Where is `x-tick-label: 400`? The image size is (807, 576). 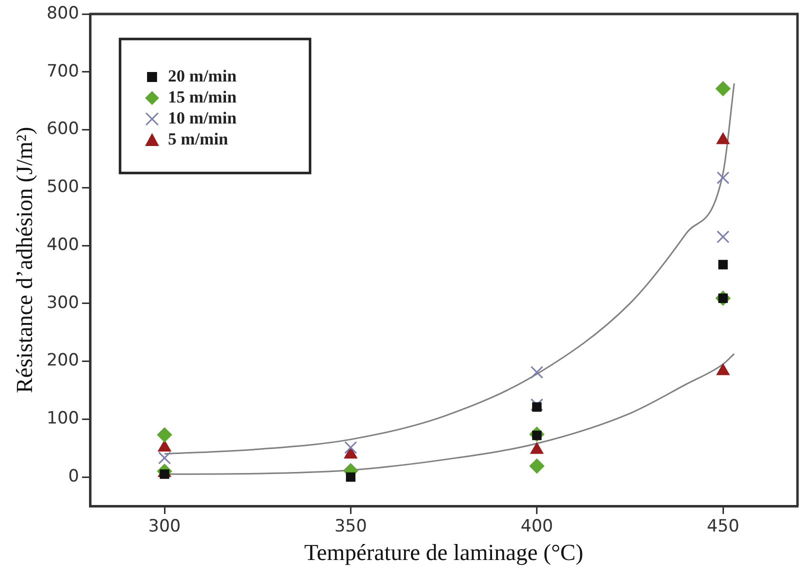
x-tick-label: 400 is located at coordinates (537, 526).